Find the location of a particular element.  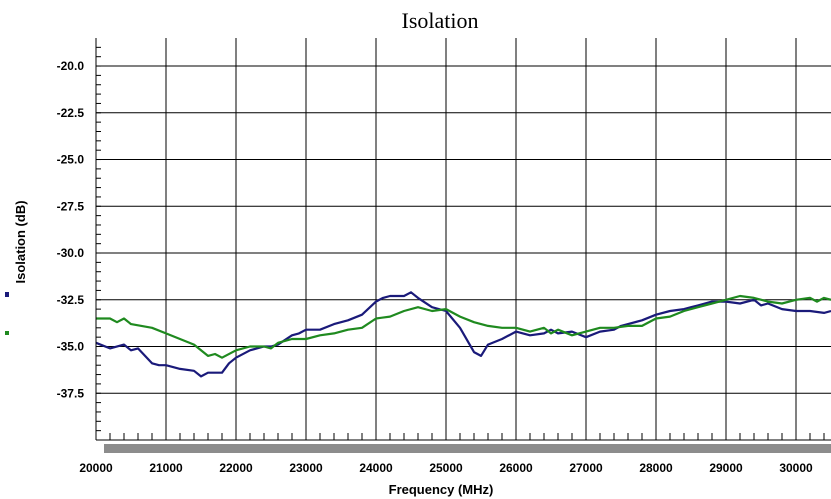

y-tick-label: -35.0 is located at coordinates (71, 347).